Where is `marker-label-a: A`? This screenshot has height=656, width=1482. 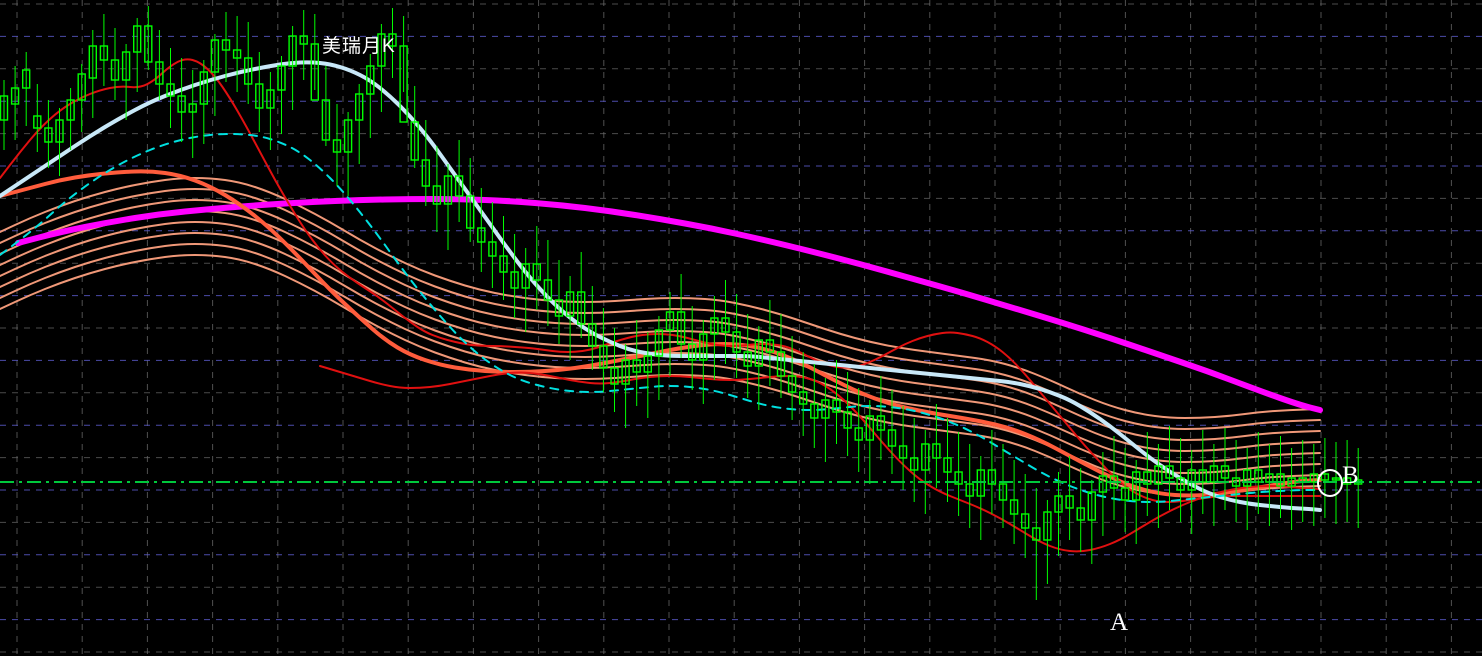 marker-label-a: A is located at coordinates (1119, 622).